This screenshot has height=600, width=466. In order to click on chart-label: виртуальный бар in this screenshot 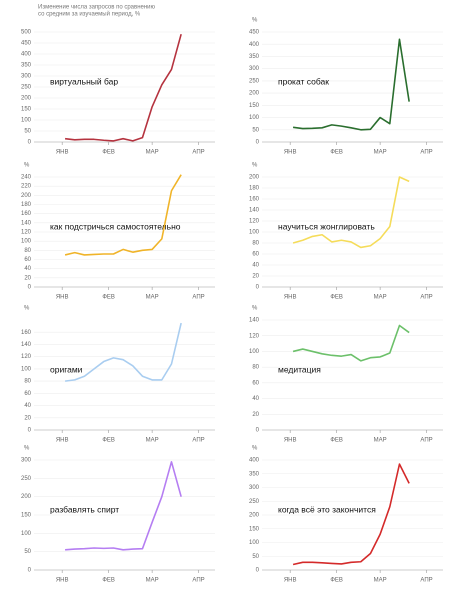, I will do `click(84, 81)`.